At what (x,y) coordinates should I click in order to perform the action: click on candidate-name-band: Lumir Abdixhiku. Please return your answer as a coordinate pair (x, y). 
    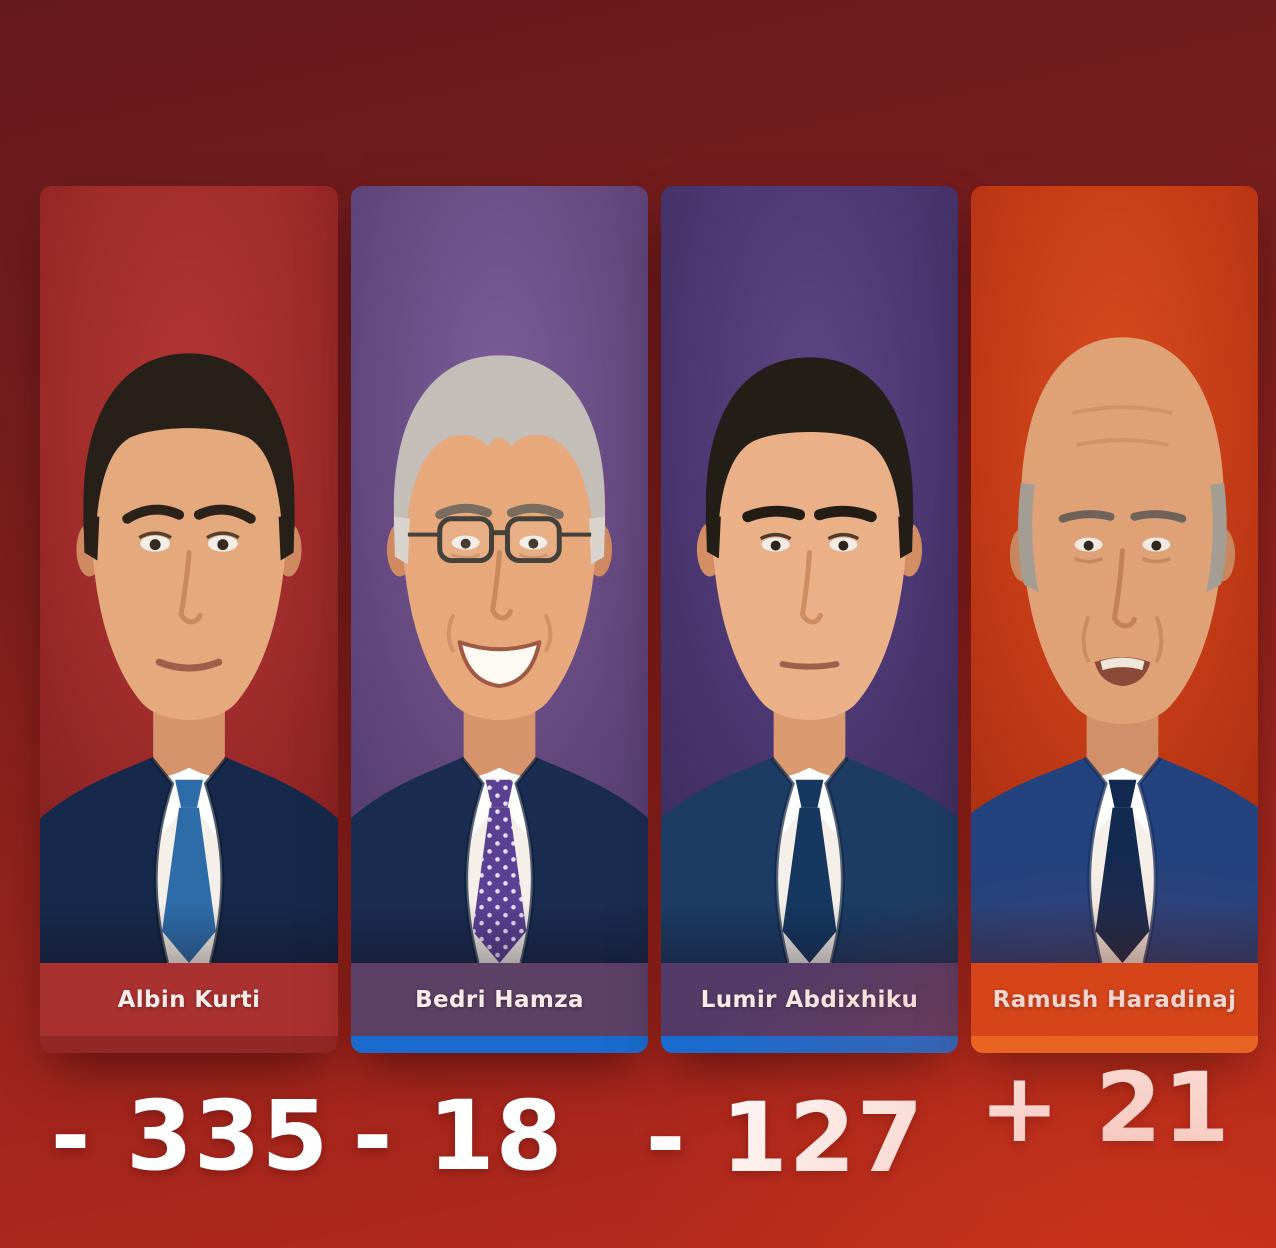
    Looking at the image, I should click on (809, 999).